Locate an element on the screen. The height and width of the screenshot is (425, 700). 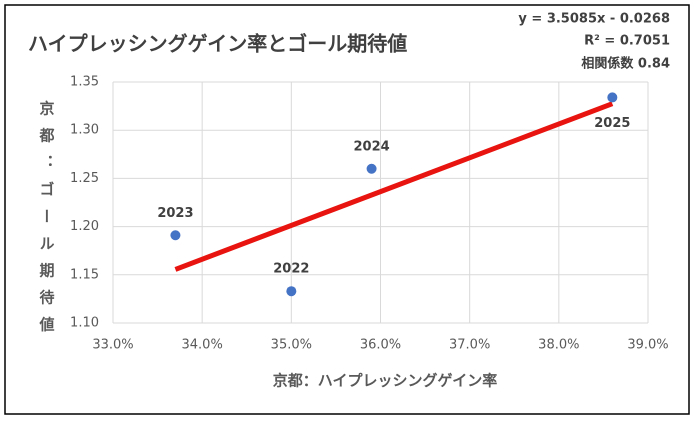
point-label: 2025 is located at coordinates (612, 123).